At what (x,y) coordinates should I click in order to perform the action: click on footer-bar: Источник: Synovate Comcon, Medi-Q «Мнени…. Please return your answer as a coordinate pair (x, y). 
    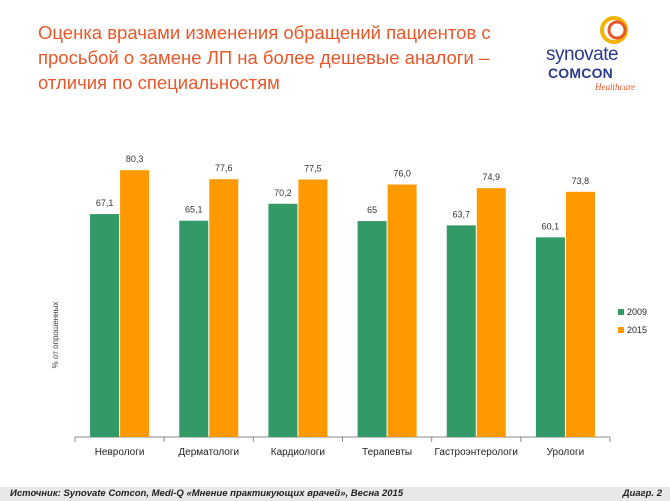
    Looking at the image, I should click on (335, 494).